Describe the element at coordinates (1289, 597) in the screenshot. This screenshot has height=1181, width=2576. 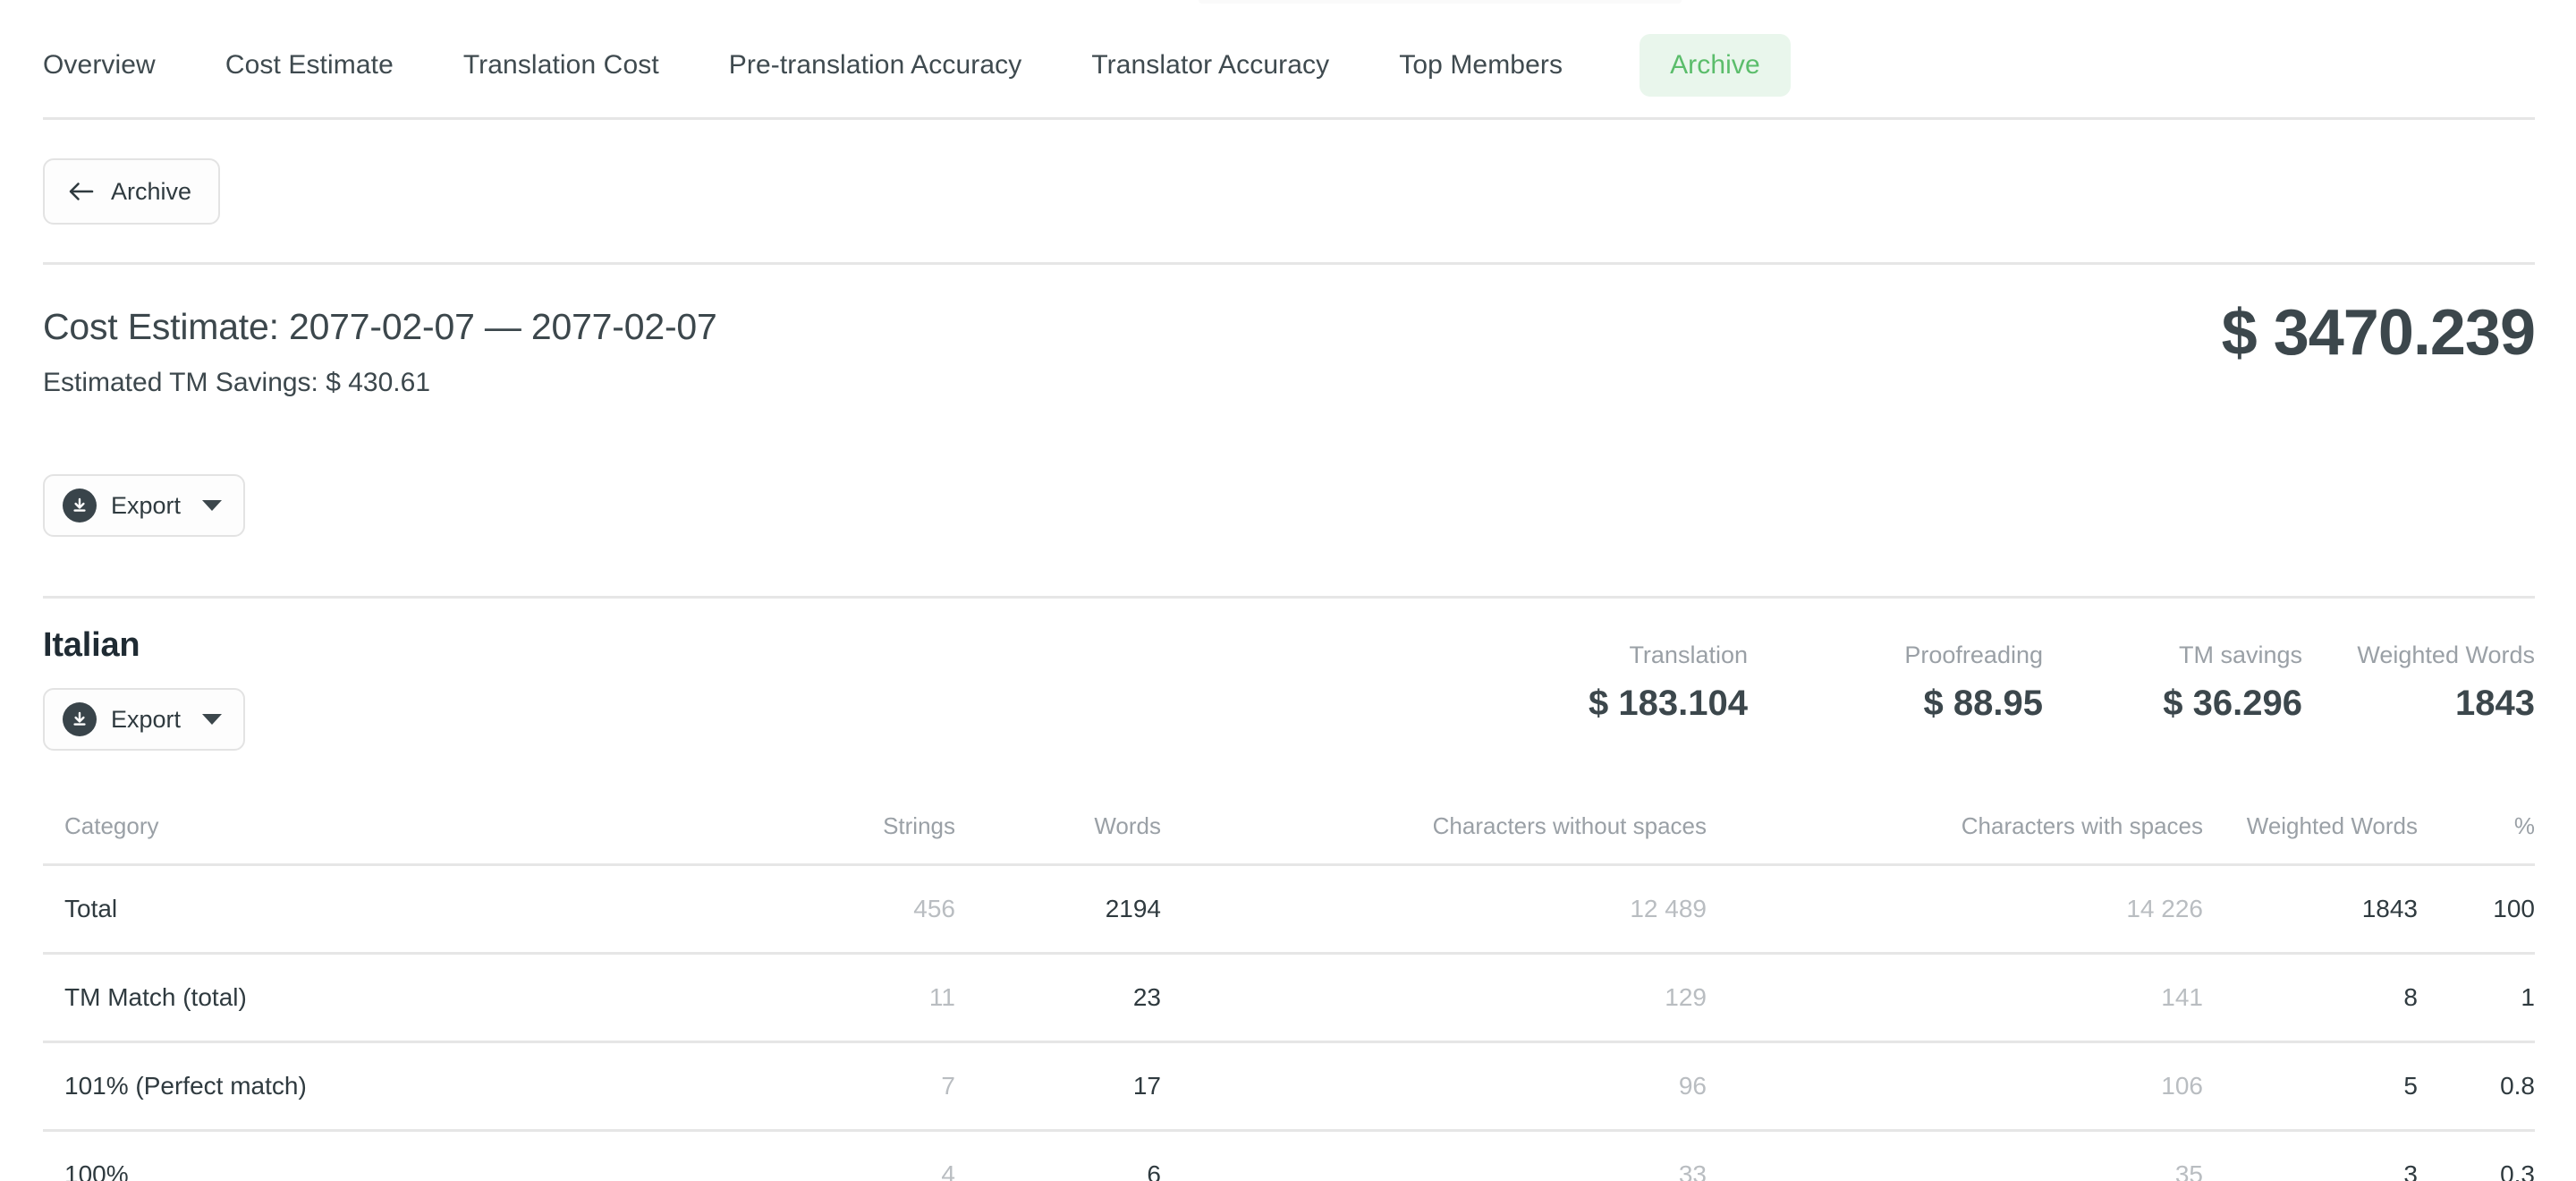
I see `section-divider` at that location.